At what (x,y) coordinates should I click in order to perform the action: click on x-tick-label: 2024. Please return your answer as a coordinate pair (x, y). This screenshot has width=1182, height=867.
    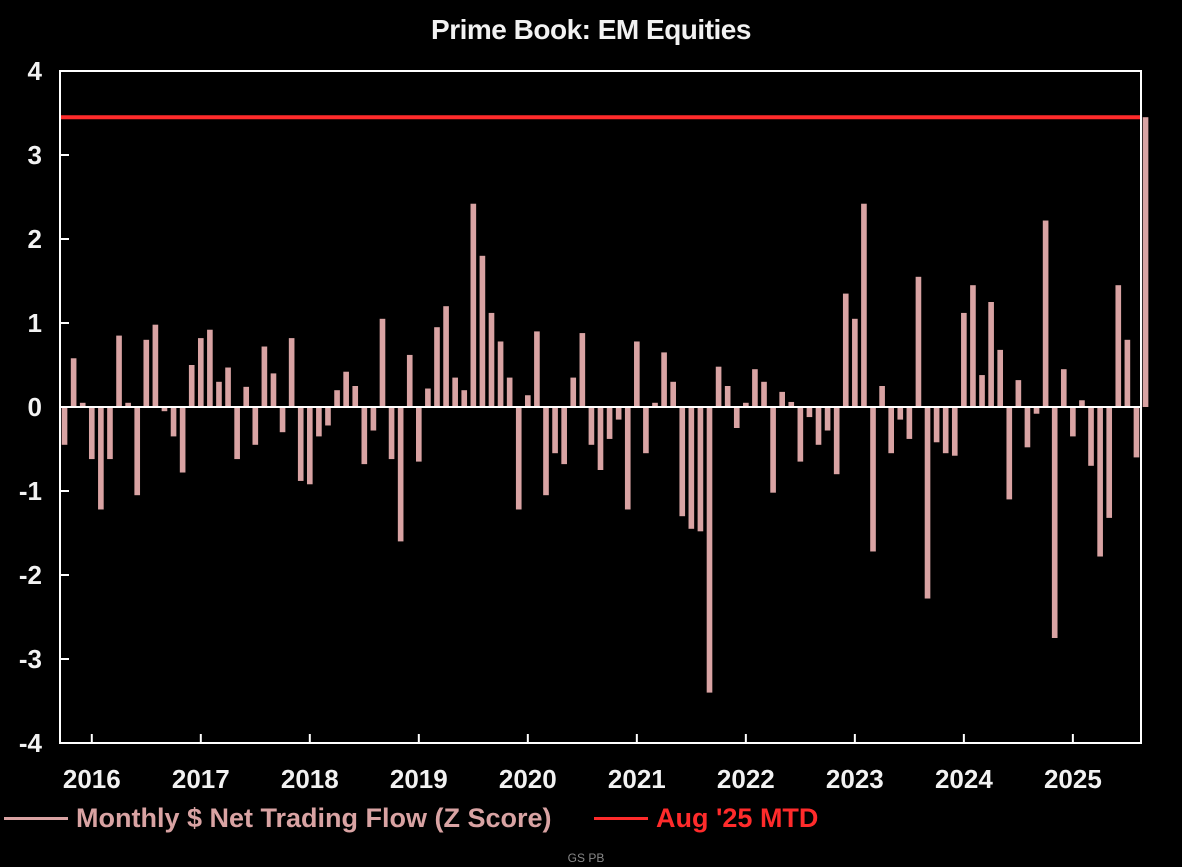
    Looking at the image, I should click on (964, 779).